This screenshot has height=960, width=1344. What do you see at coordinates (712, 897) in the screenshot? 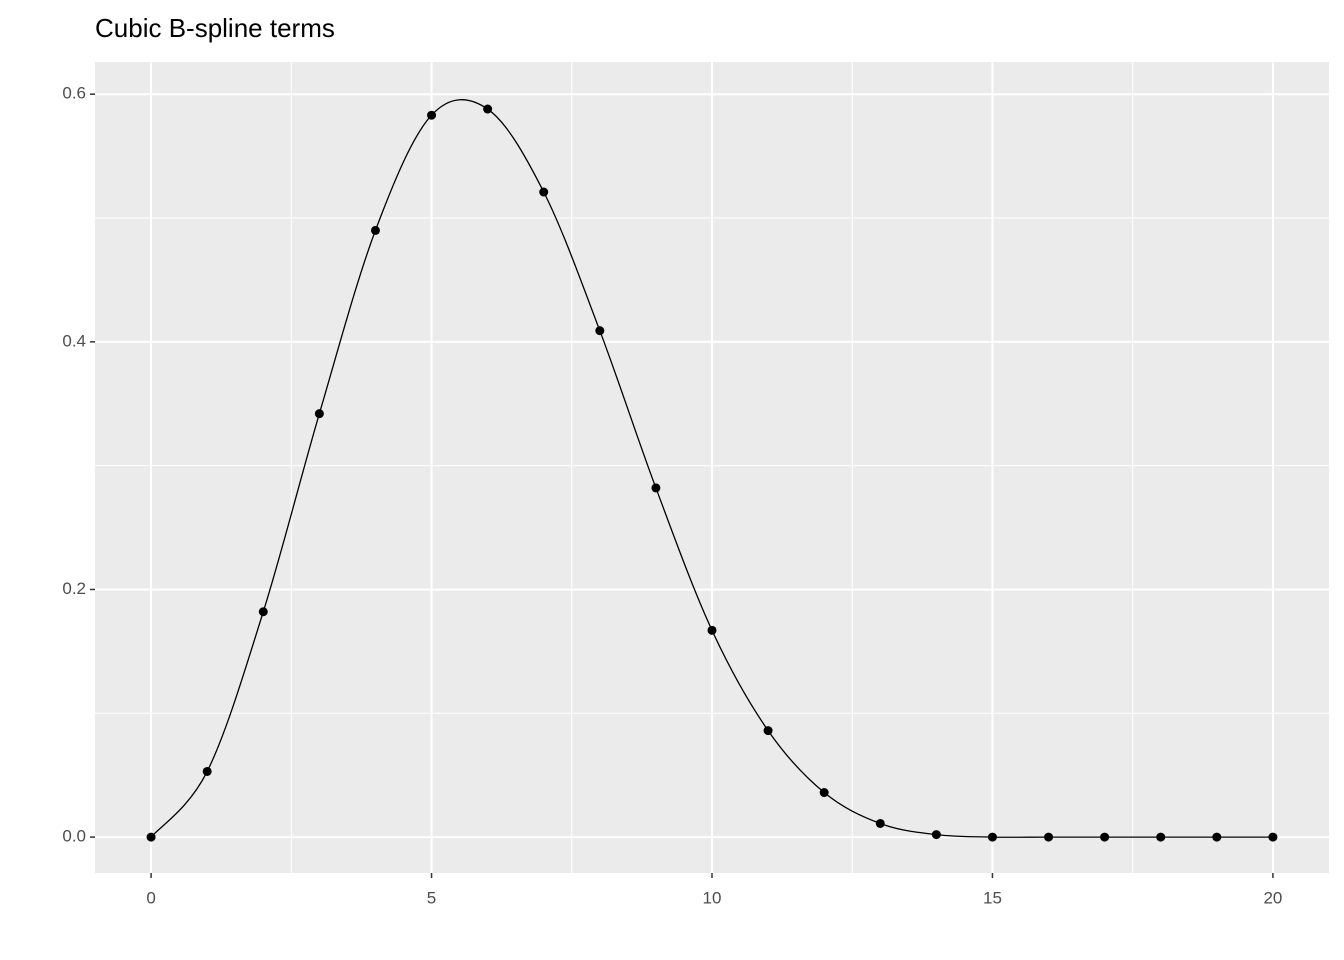
I see `x-tick-label: 10` at bounding box center [712, 897].